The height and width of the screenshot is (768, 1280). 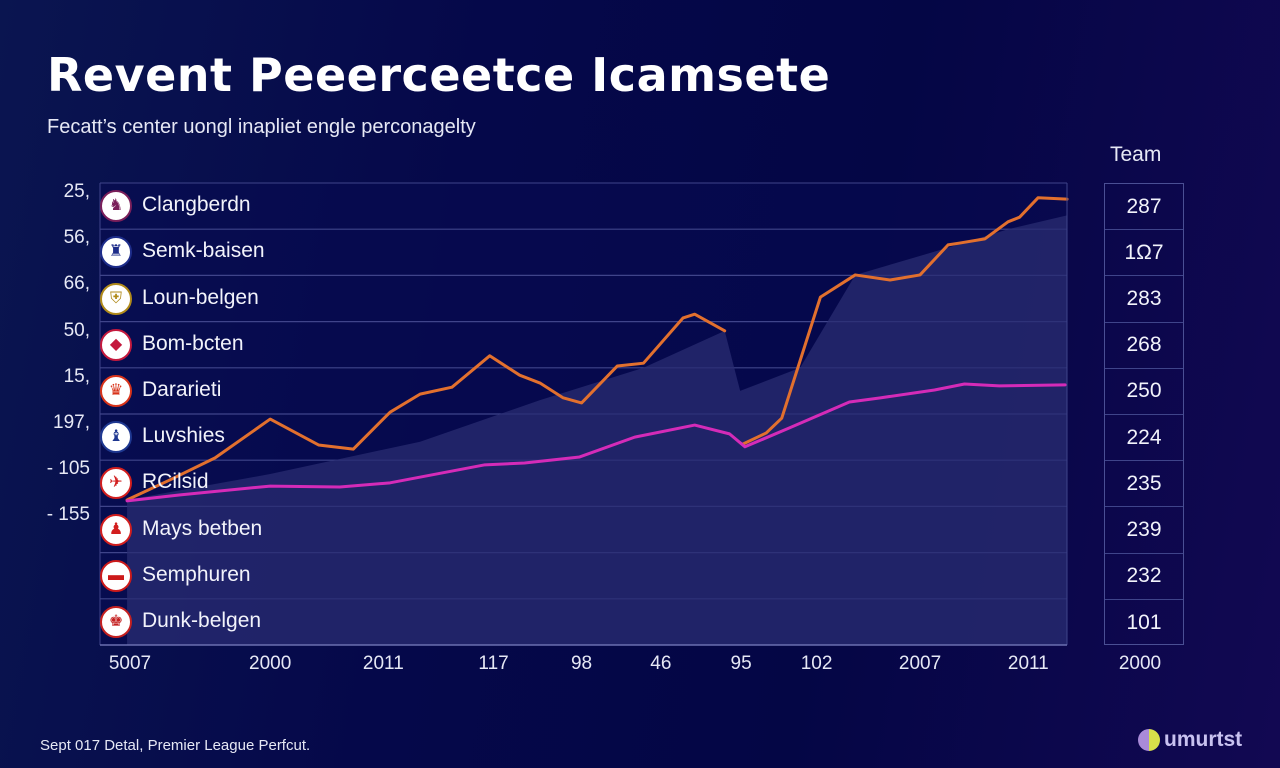 I want to click on logo-glyph: ♛, so click(x=116, y=390).